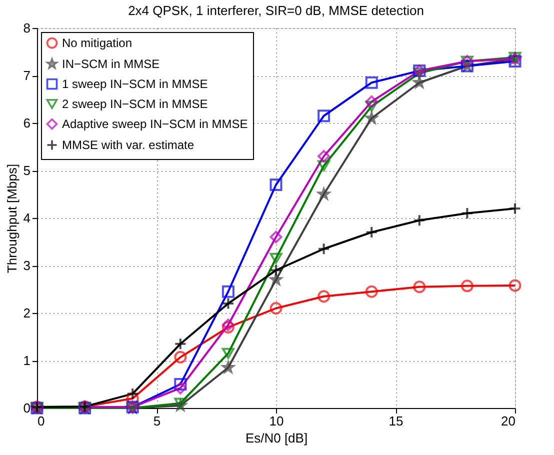  I want to click on x-tick-label: 0, so click(41, 421).